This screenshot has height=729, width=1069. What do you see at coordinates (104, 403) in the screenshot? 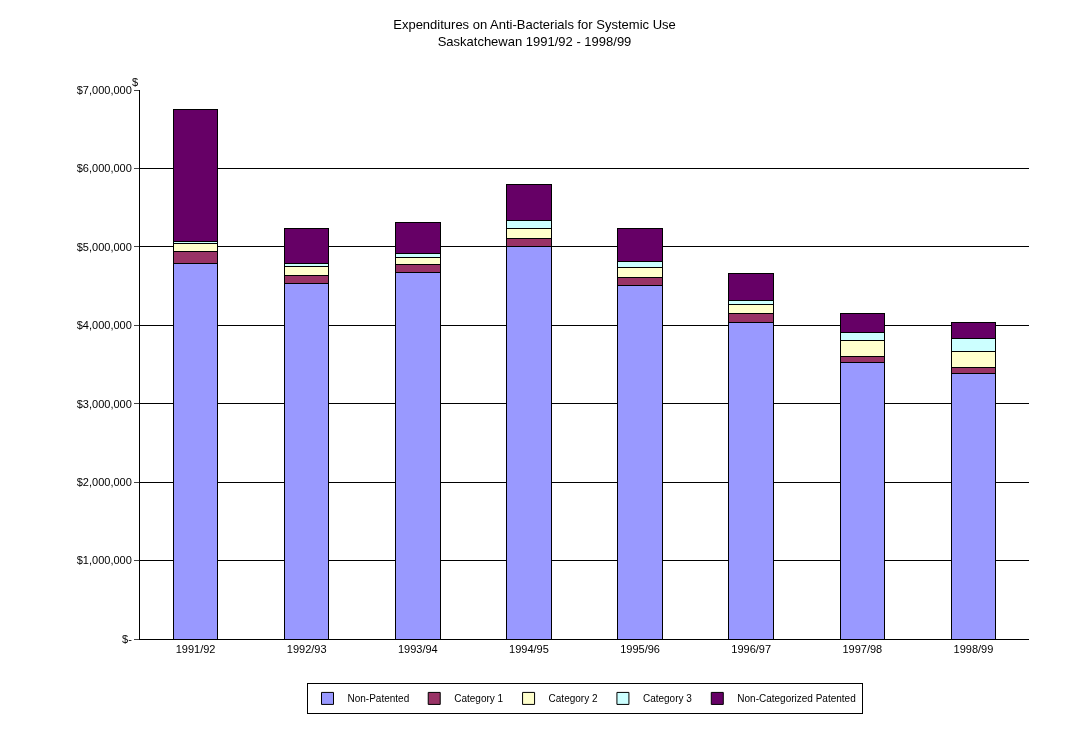
I see `y-tick-label: $3,000,000` at bounding box center [104, 403].